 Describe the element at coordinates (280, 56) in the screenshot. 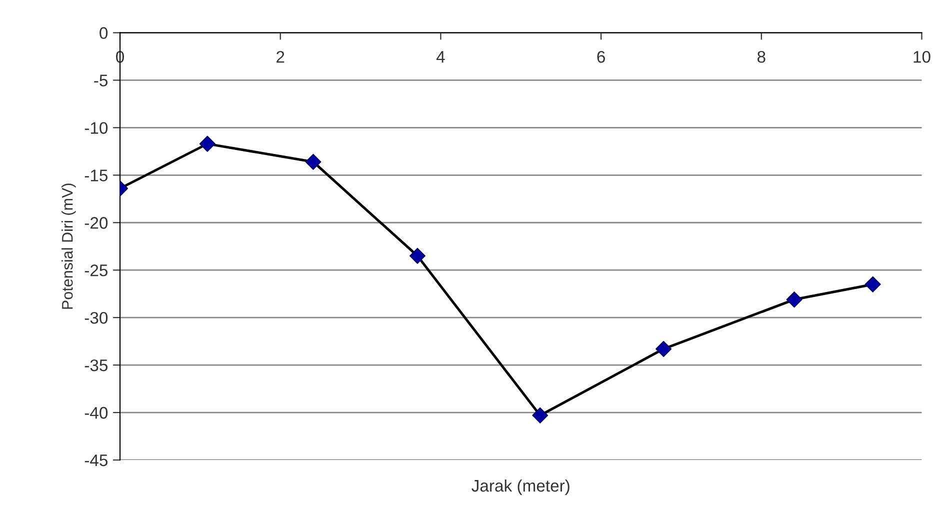

I see `x-tick-label: 2` at that location.